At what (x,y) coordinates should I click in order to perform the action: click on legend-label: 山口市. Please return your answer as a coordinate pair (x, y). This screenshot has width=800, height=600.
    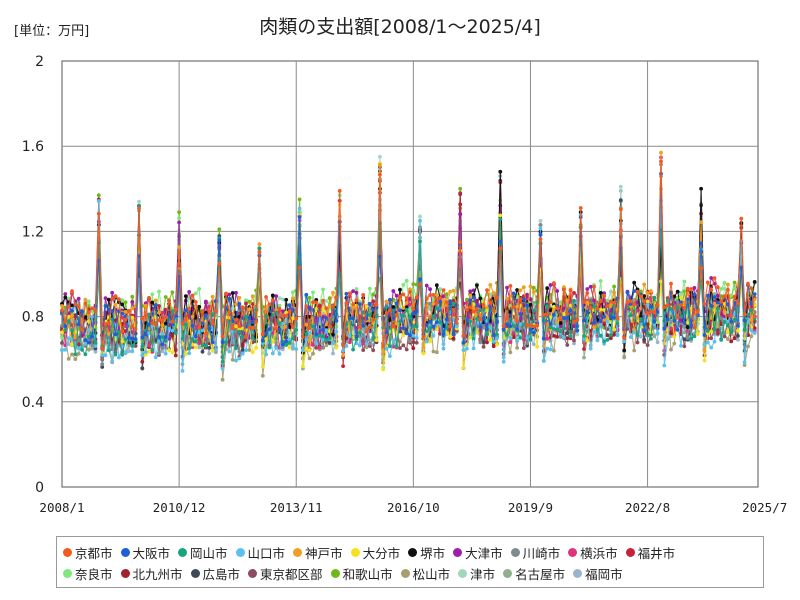
    Looking at the image, I should click on (266, 553).